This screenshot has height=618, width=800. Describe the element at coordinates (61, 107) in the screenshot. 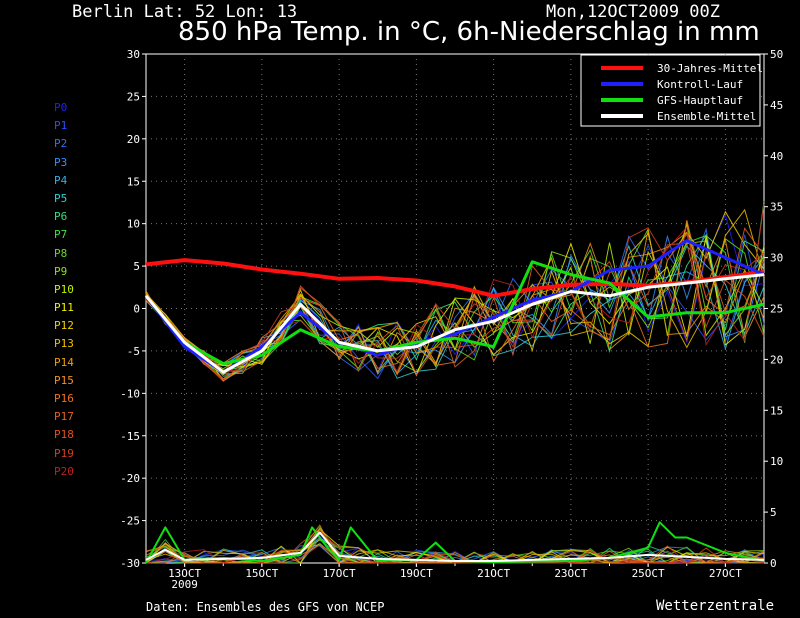

I see `ensemble-member-p0: P0` at that location.